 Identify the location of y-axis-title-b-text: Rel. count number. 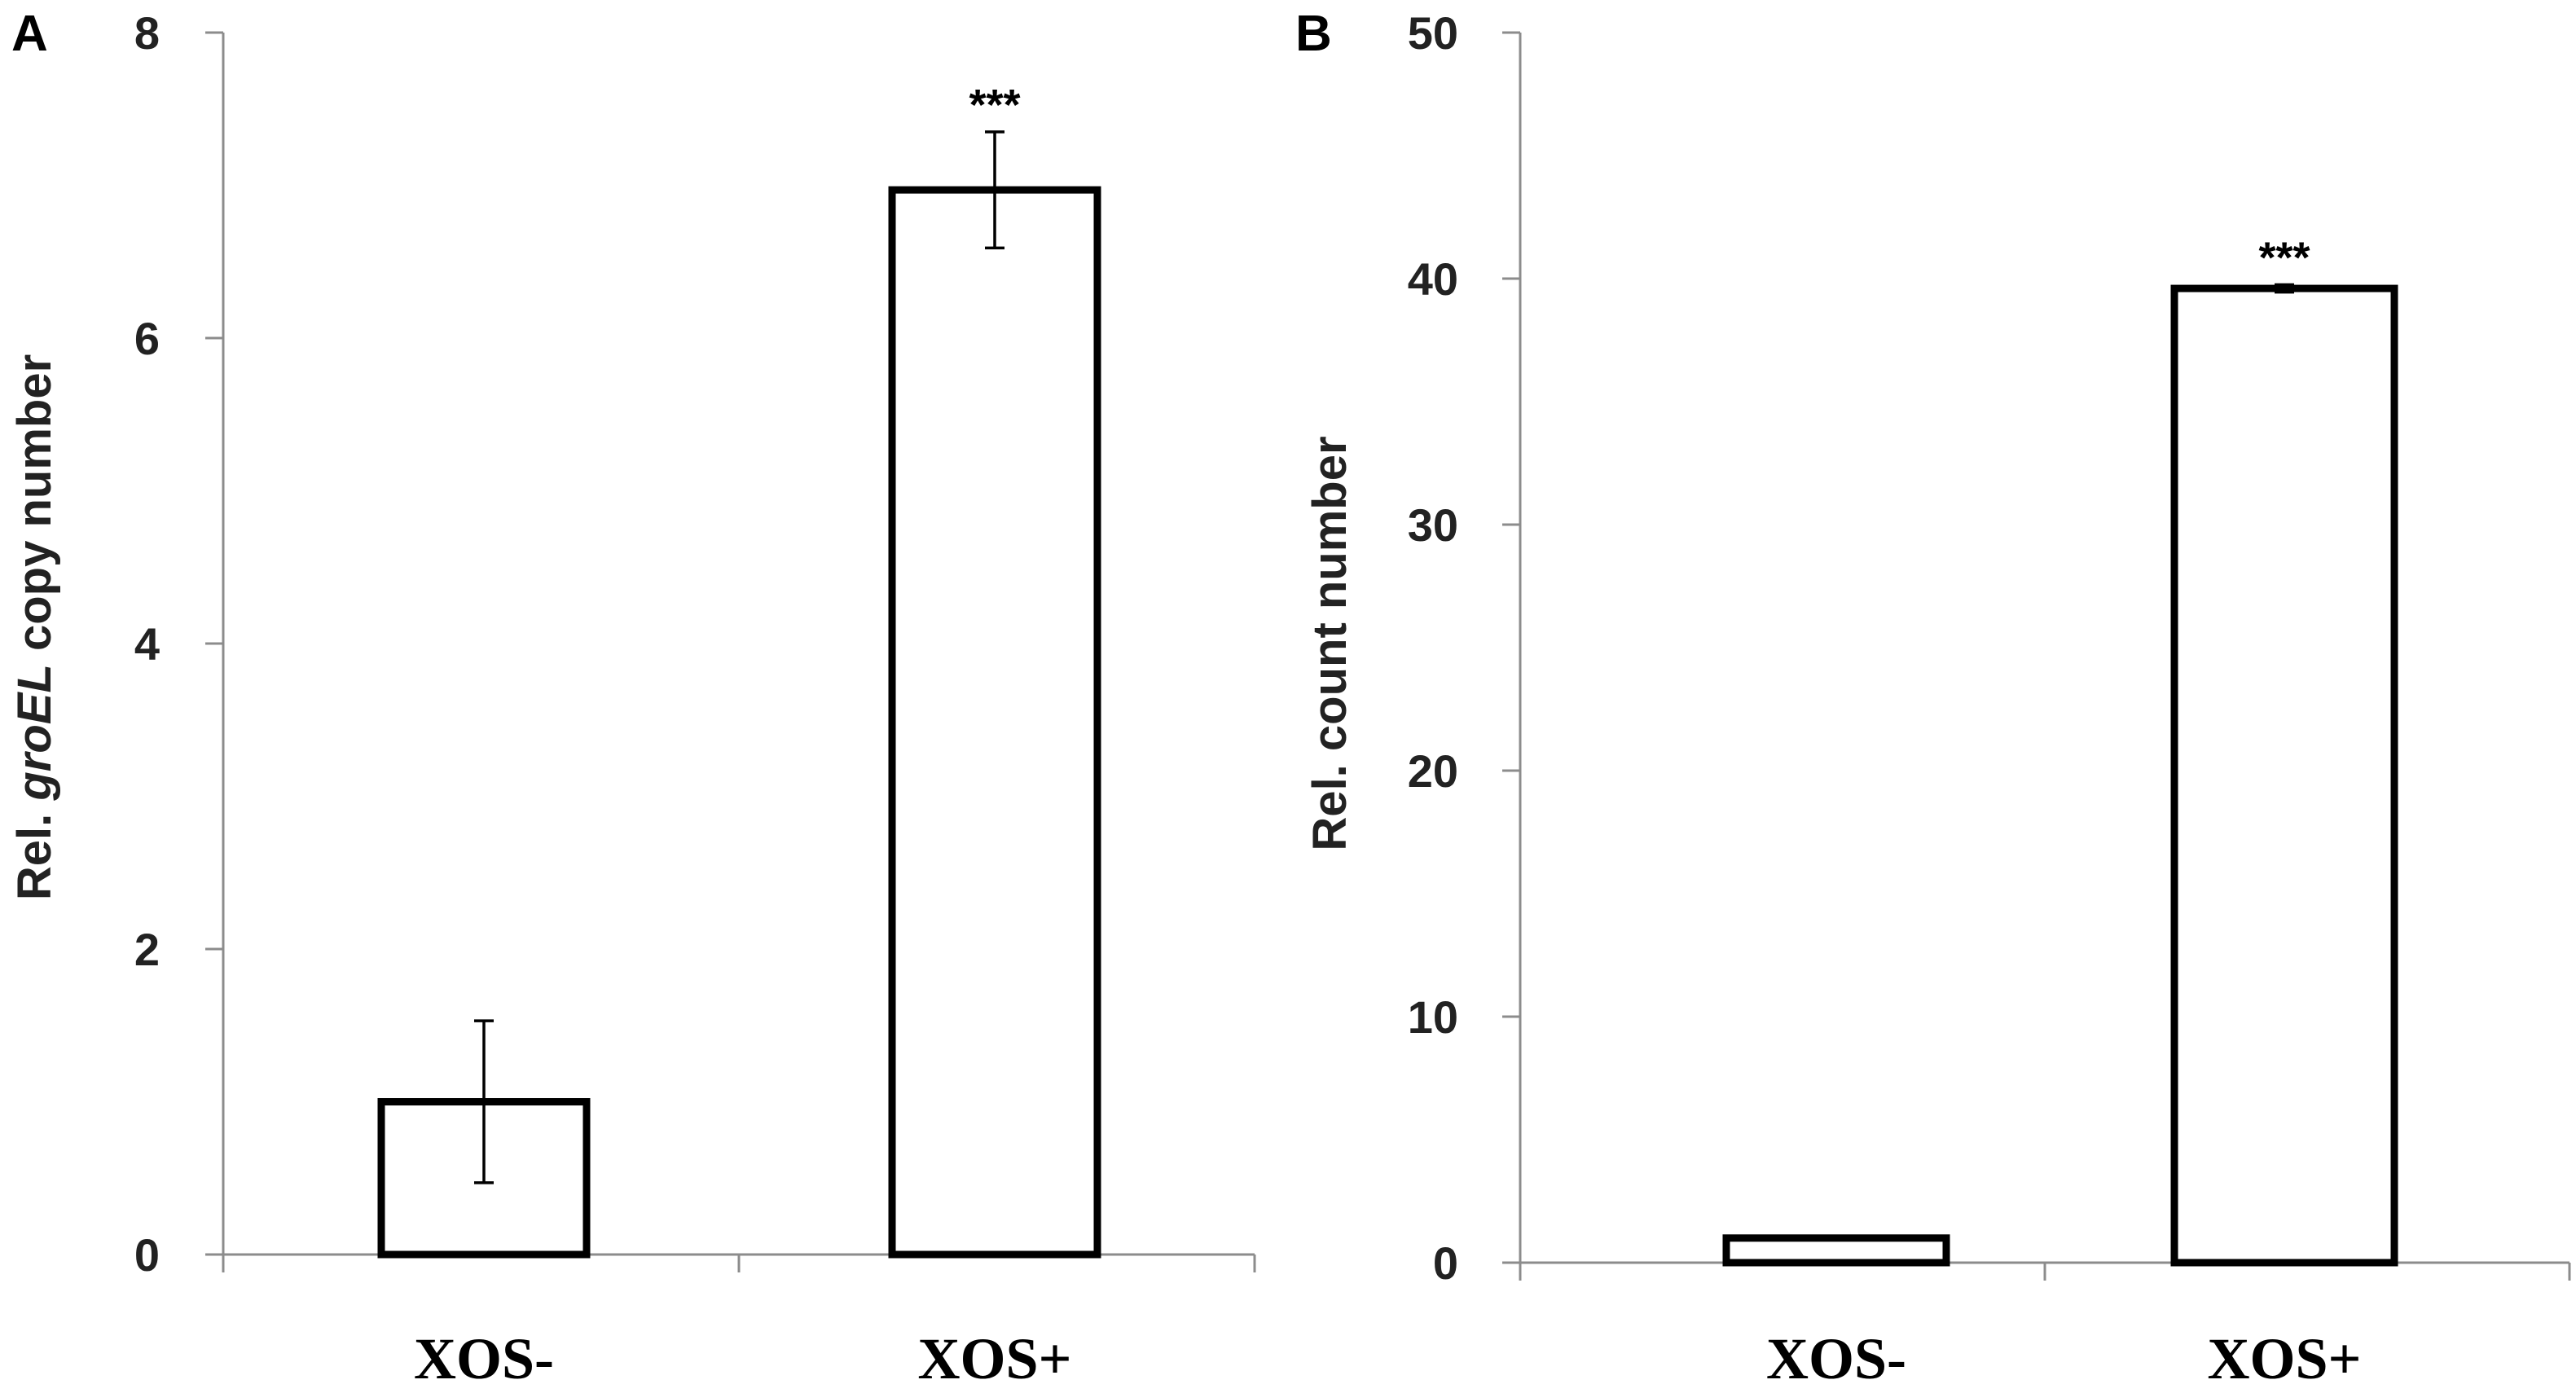
(1329, 643).